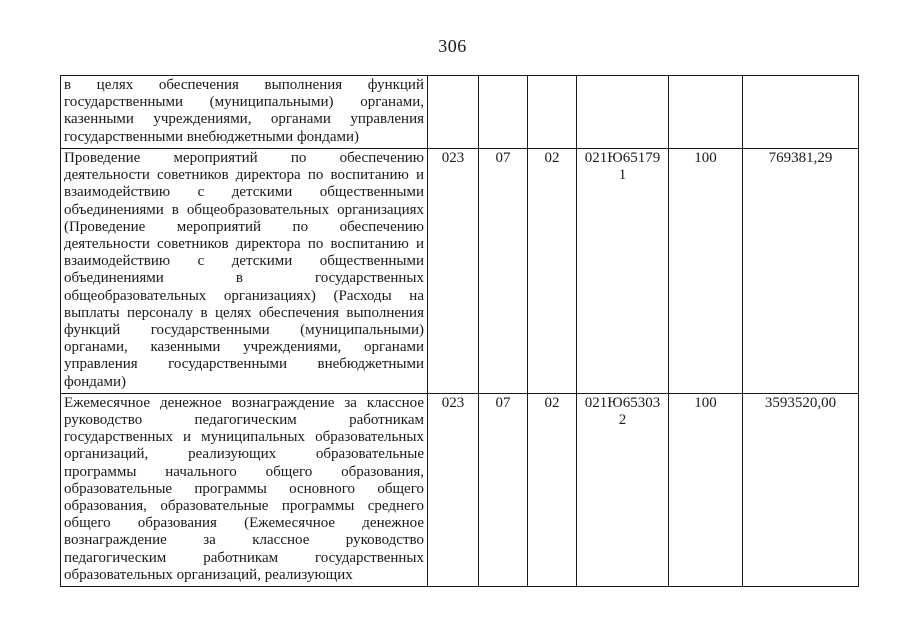 The height and width of the screenshot is (640, 905). I want to click on cell-amount: 3593520,00, so click(800, 490).